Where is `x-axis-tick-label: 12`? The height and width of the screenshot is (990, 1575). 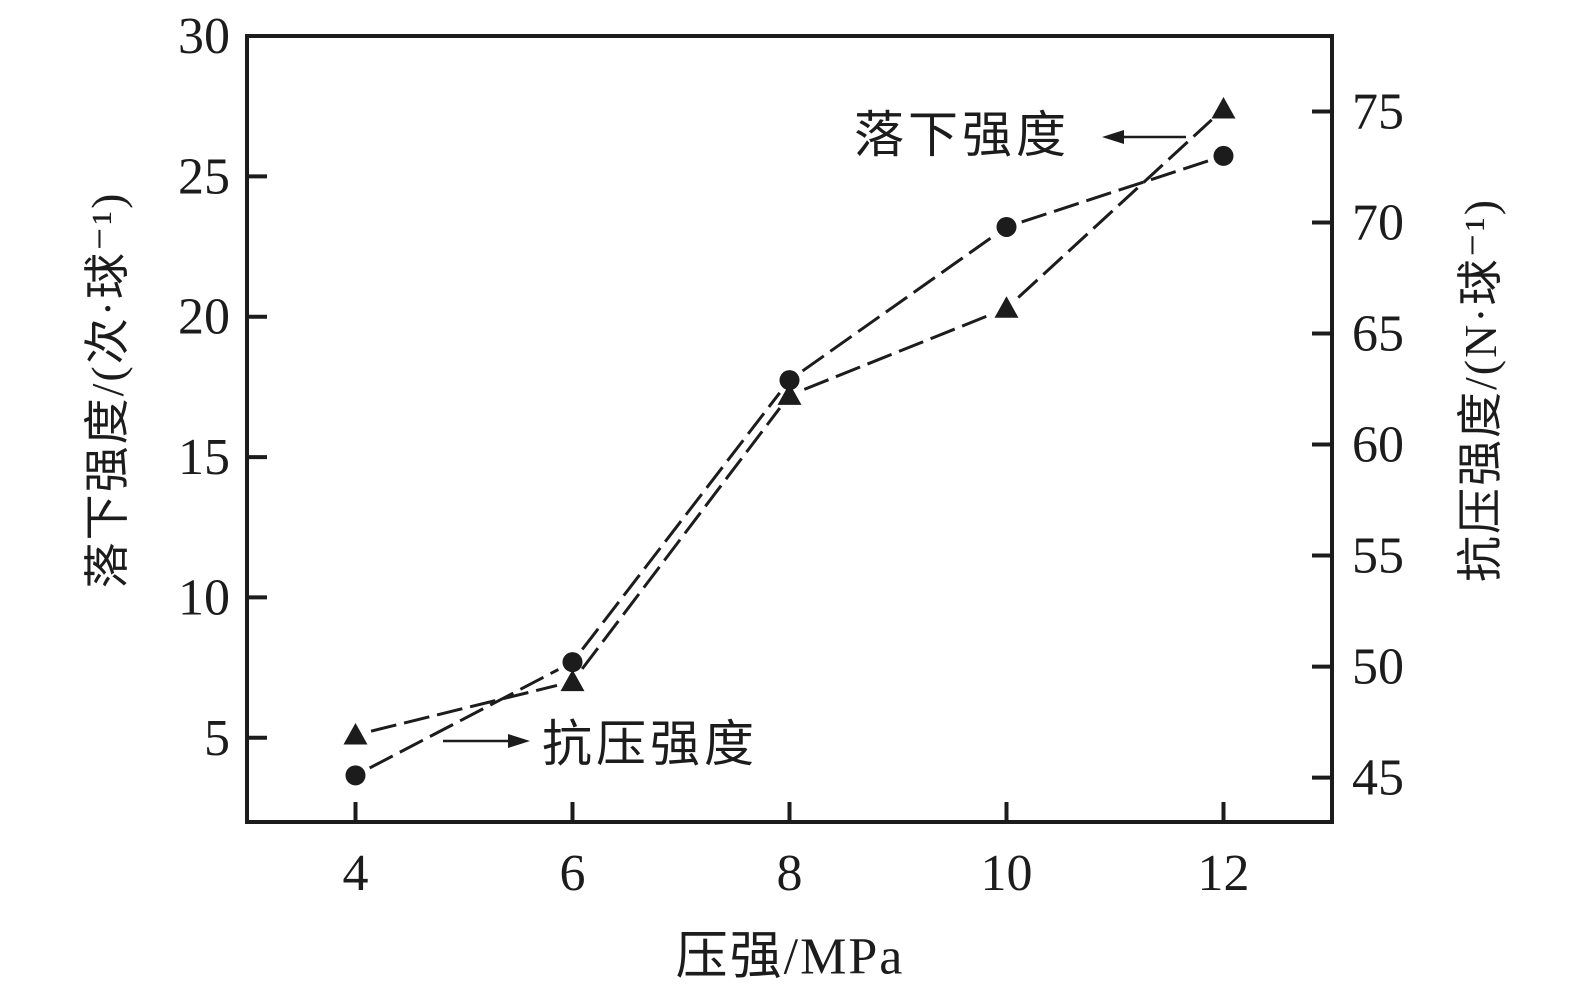 x-axis-tick-label: 12 is located at coordinates (1224, 873).